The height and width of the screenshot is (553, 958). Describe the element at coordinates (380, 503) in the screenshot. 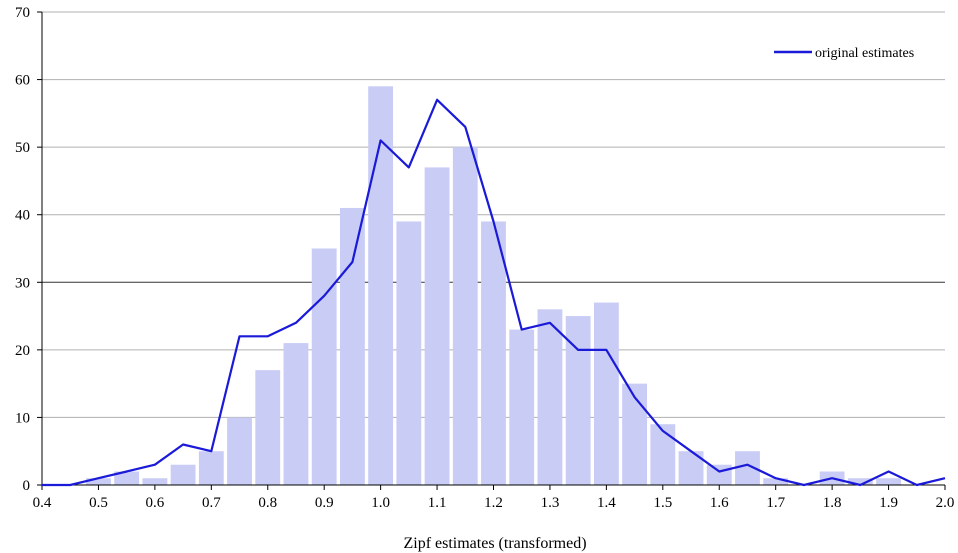

I see `x-tick-label: 1.0` at that location.